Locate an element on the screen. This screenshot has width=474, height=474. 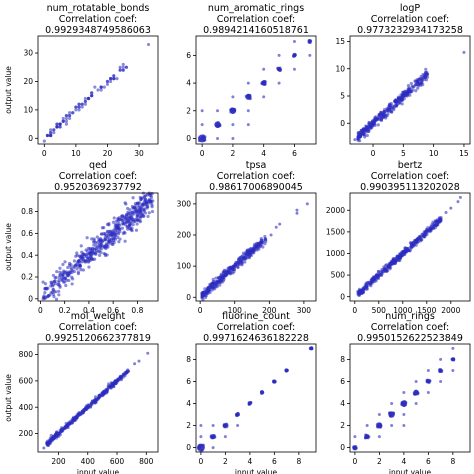
y-tick-label: 100 is located at coordinates (184, 266).